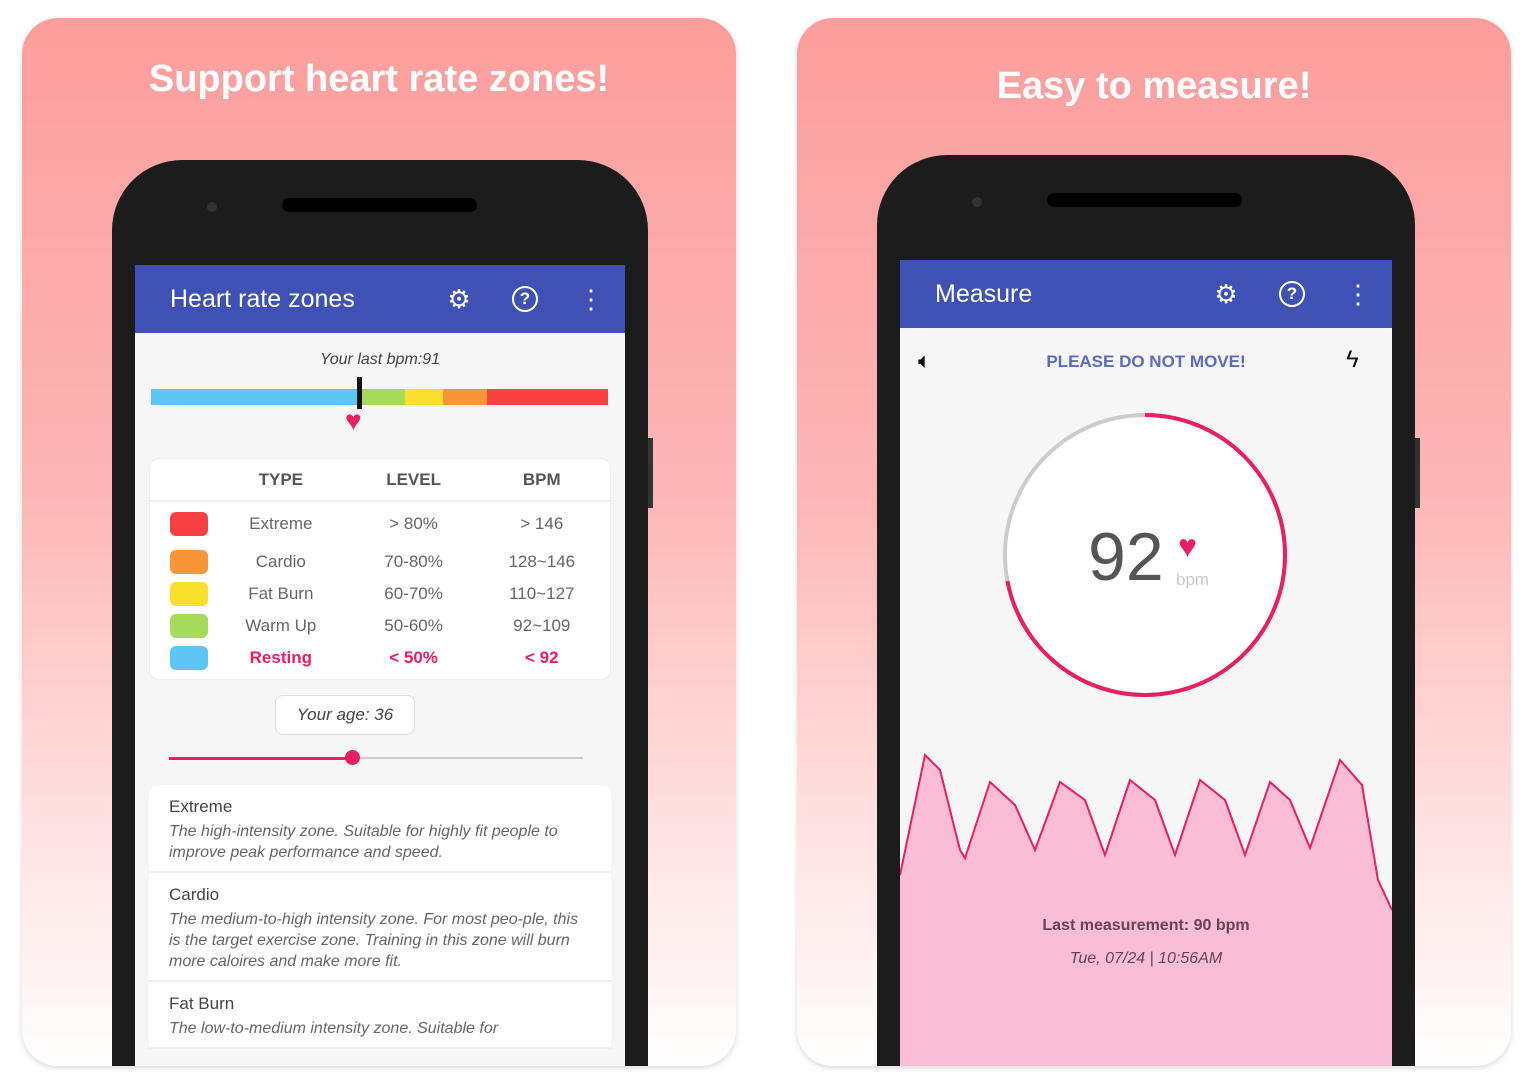  What do you see at coordinates (201, 806) in the screenshot?
I see `description-title: Extreme` at bounding box center [201, 806].